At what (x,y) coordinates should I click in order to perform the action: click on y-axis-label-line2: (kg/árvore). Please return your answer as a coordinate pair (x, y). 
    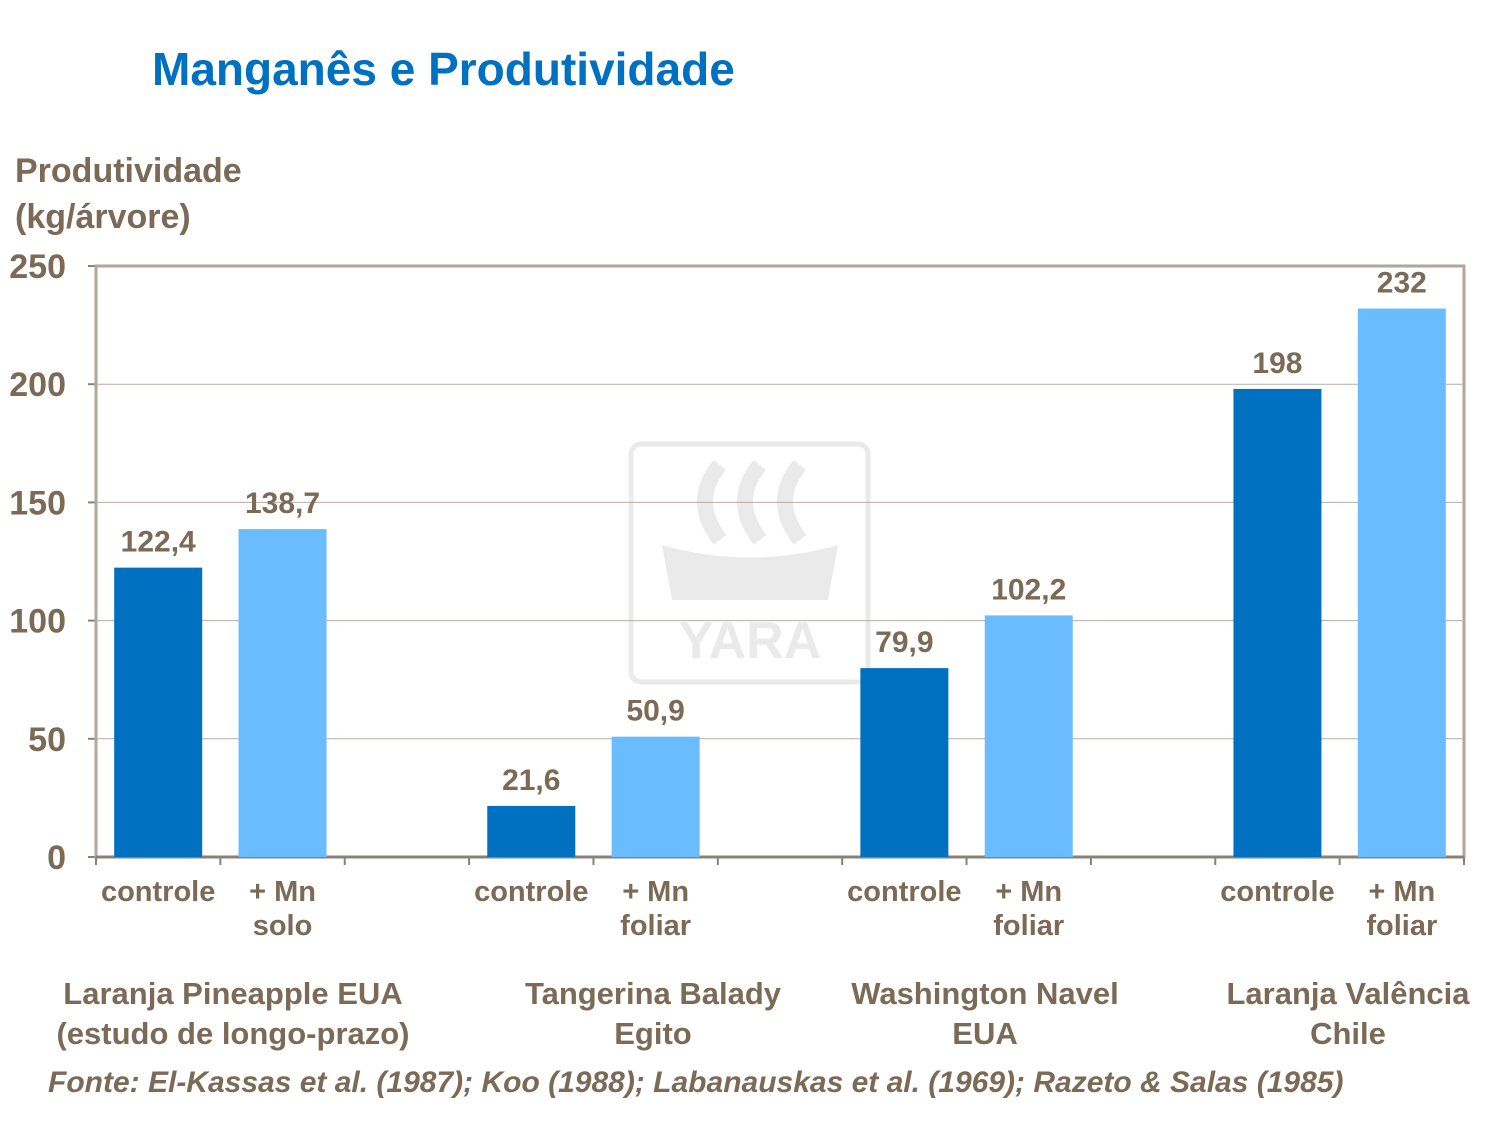
    Looking at the image, I should click on (103, 217).